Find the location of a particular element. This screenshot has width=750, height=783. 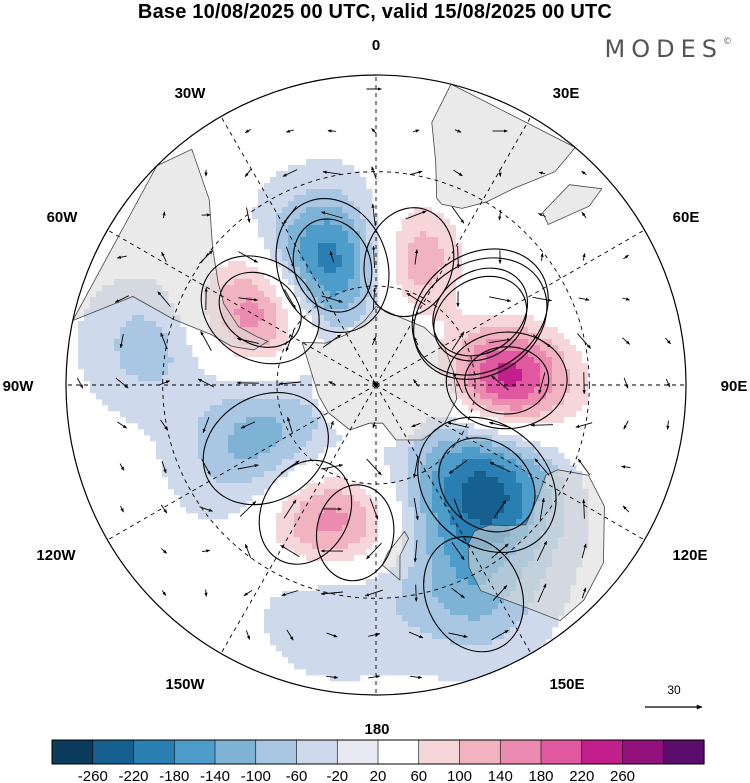

colorbar-tick-label: 60 is located at coordinates (418, 775).